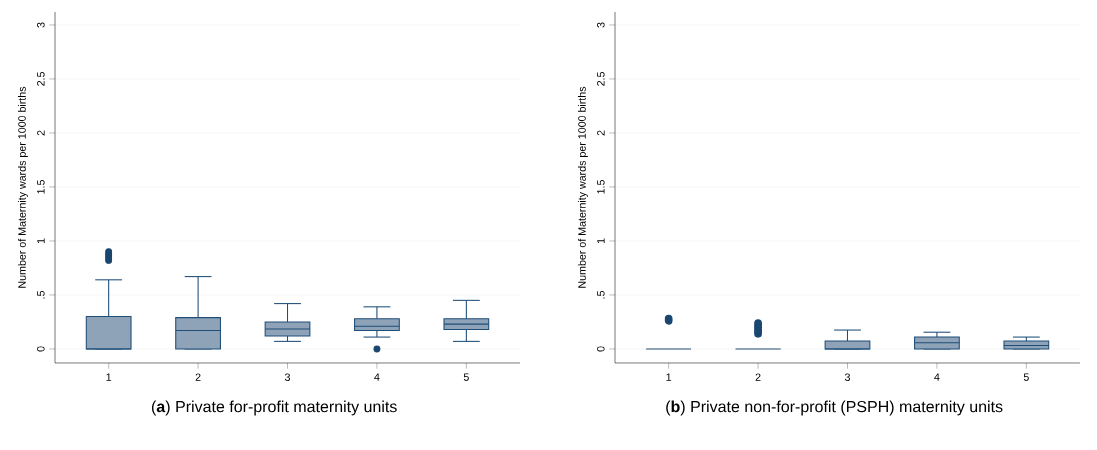 Image resolution: width=1097 pixels, height=450 pixels. I want to click on text: (a) Private for-profit maternity units, so click(274, 408).